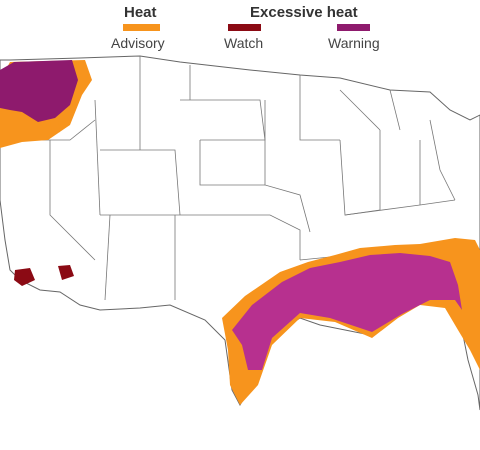 The image size is (480, 450). What do you see at coordinates (55, 126) in the screenshot?
I see `advisory-island-northwest` at bounding box center [55, 126].